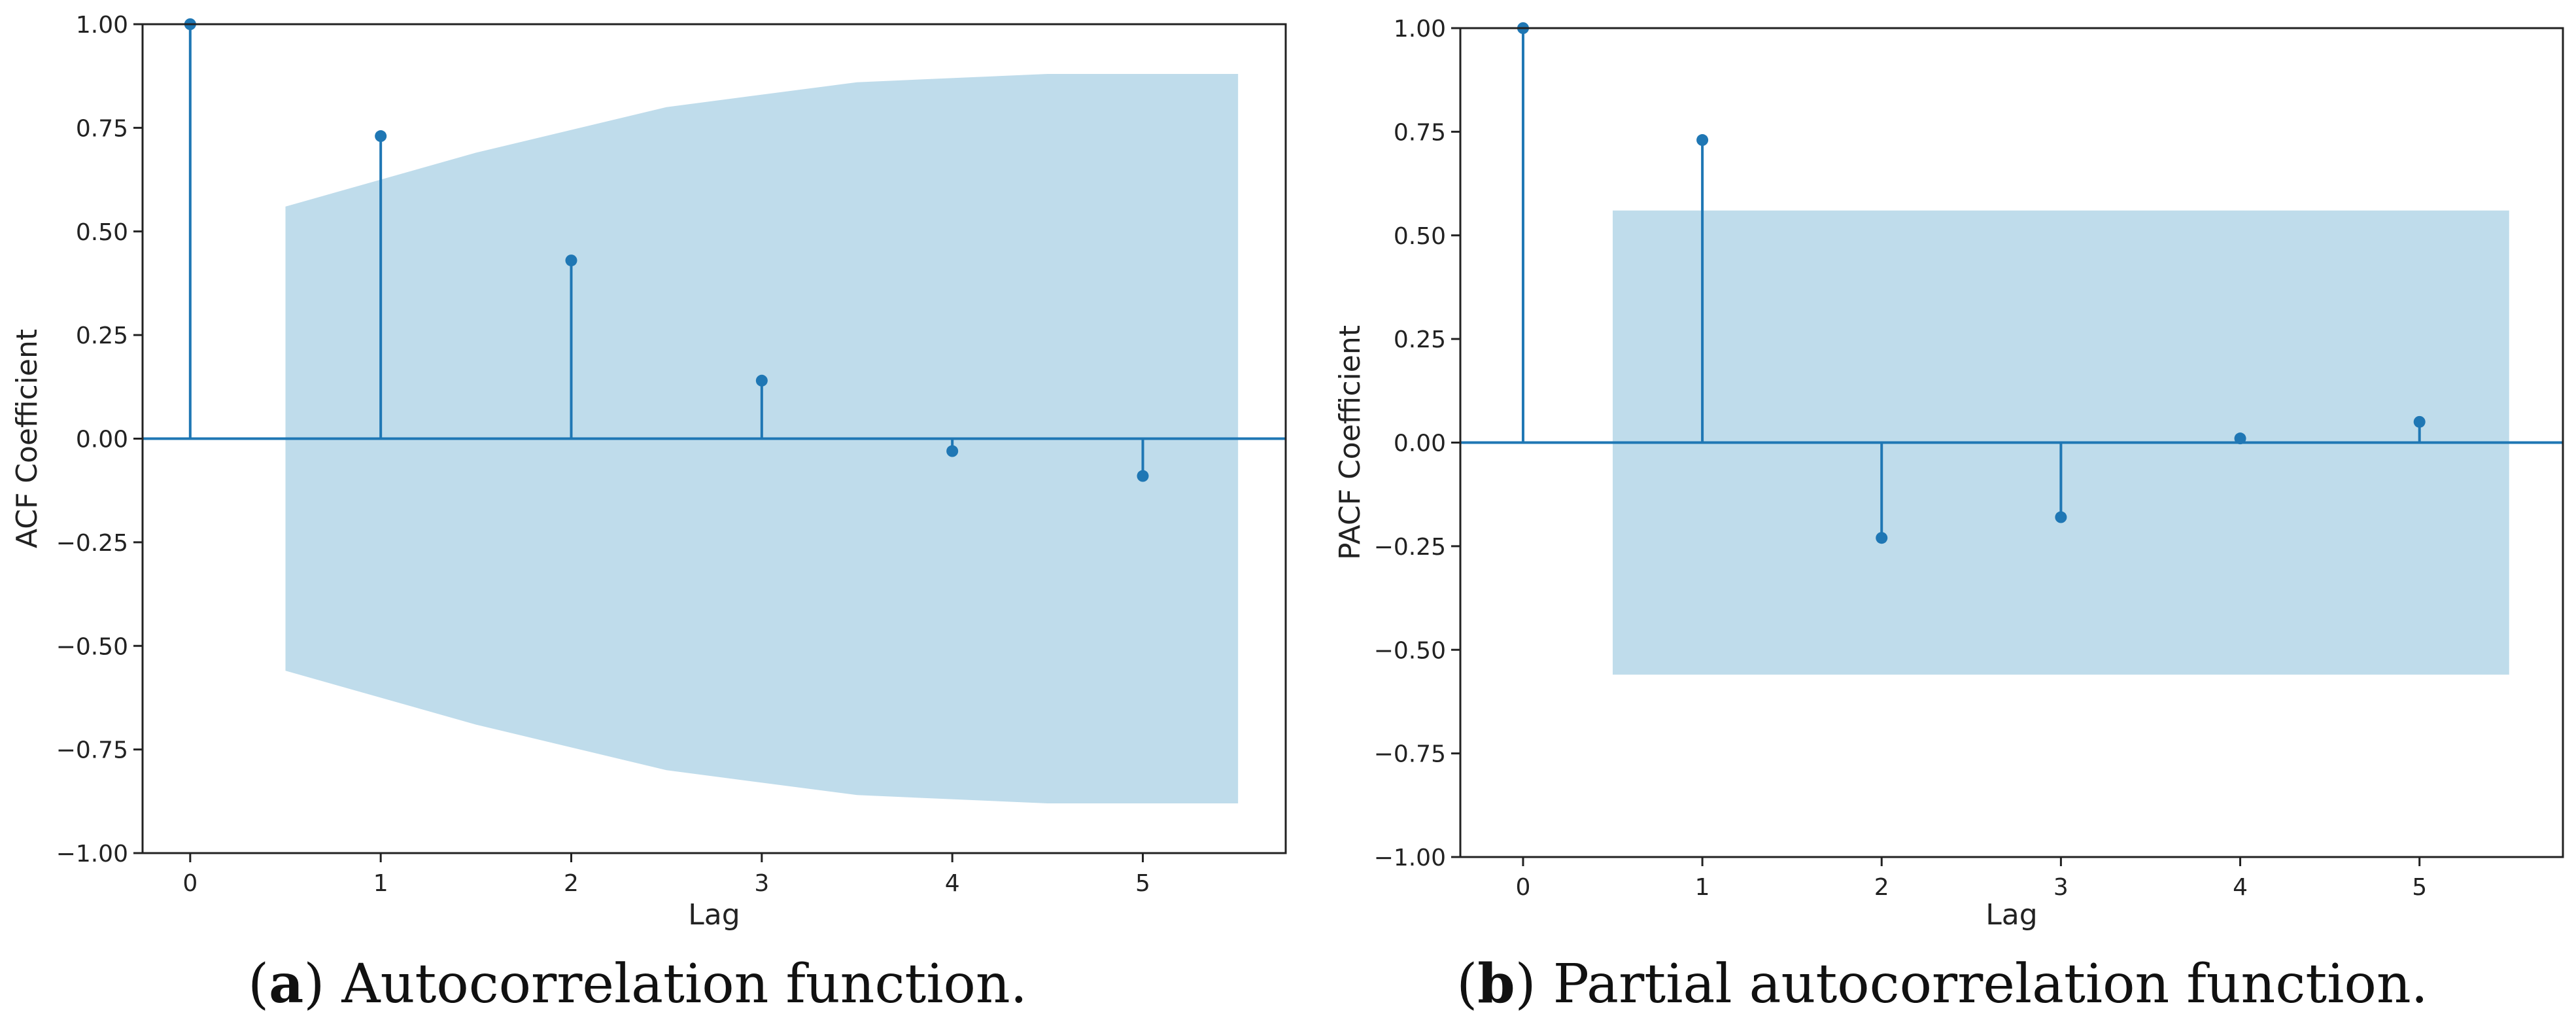  What do you see at coordinates (1410, 754) in the screenshot?
I see `pacf-ytick-label: −0.75` at bounding box center [1410, 754].